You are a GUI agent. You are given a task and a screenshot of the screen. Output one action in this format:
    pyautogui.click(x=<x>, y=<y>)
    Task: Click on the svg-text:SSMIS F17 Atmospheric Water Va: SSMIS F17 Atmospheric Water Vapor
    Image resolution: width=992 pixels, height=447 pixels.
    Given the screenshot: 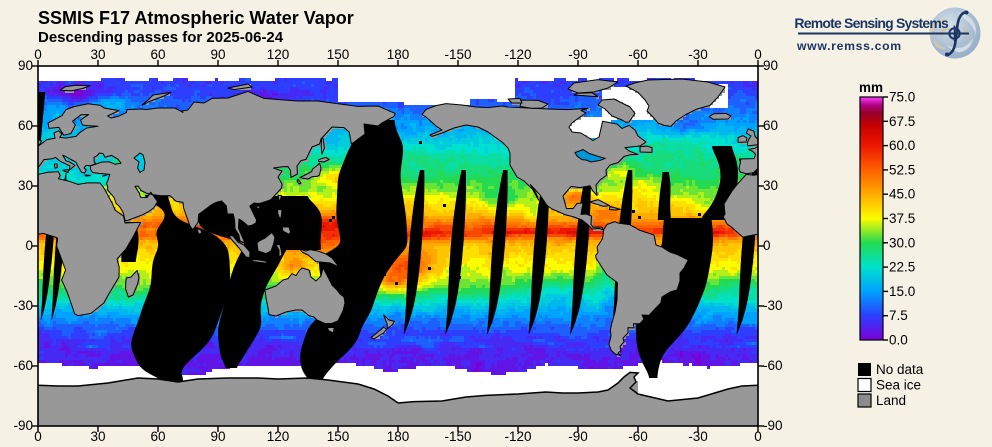 What is the action you would take?
    pyautogui.click(x=196, y=18)
    